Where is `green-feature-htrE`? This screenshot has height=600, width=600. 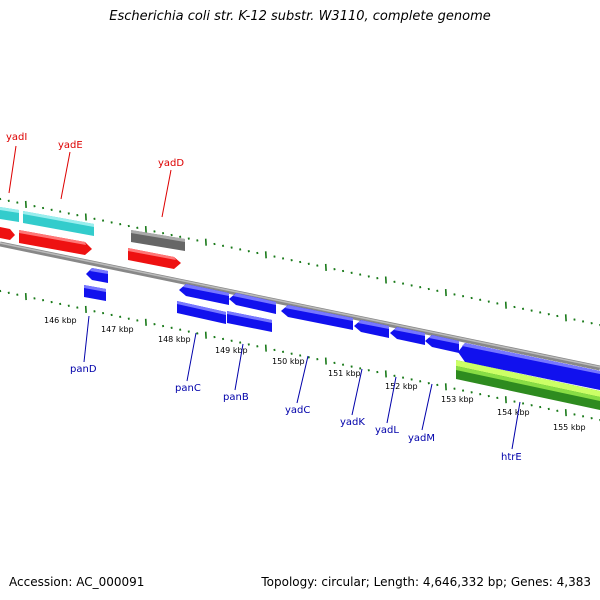 green-feature-htrE is located at coordinates (528, 385).